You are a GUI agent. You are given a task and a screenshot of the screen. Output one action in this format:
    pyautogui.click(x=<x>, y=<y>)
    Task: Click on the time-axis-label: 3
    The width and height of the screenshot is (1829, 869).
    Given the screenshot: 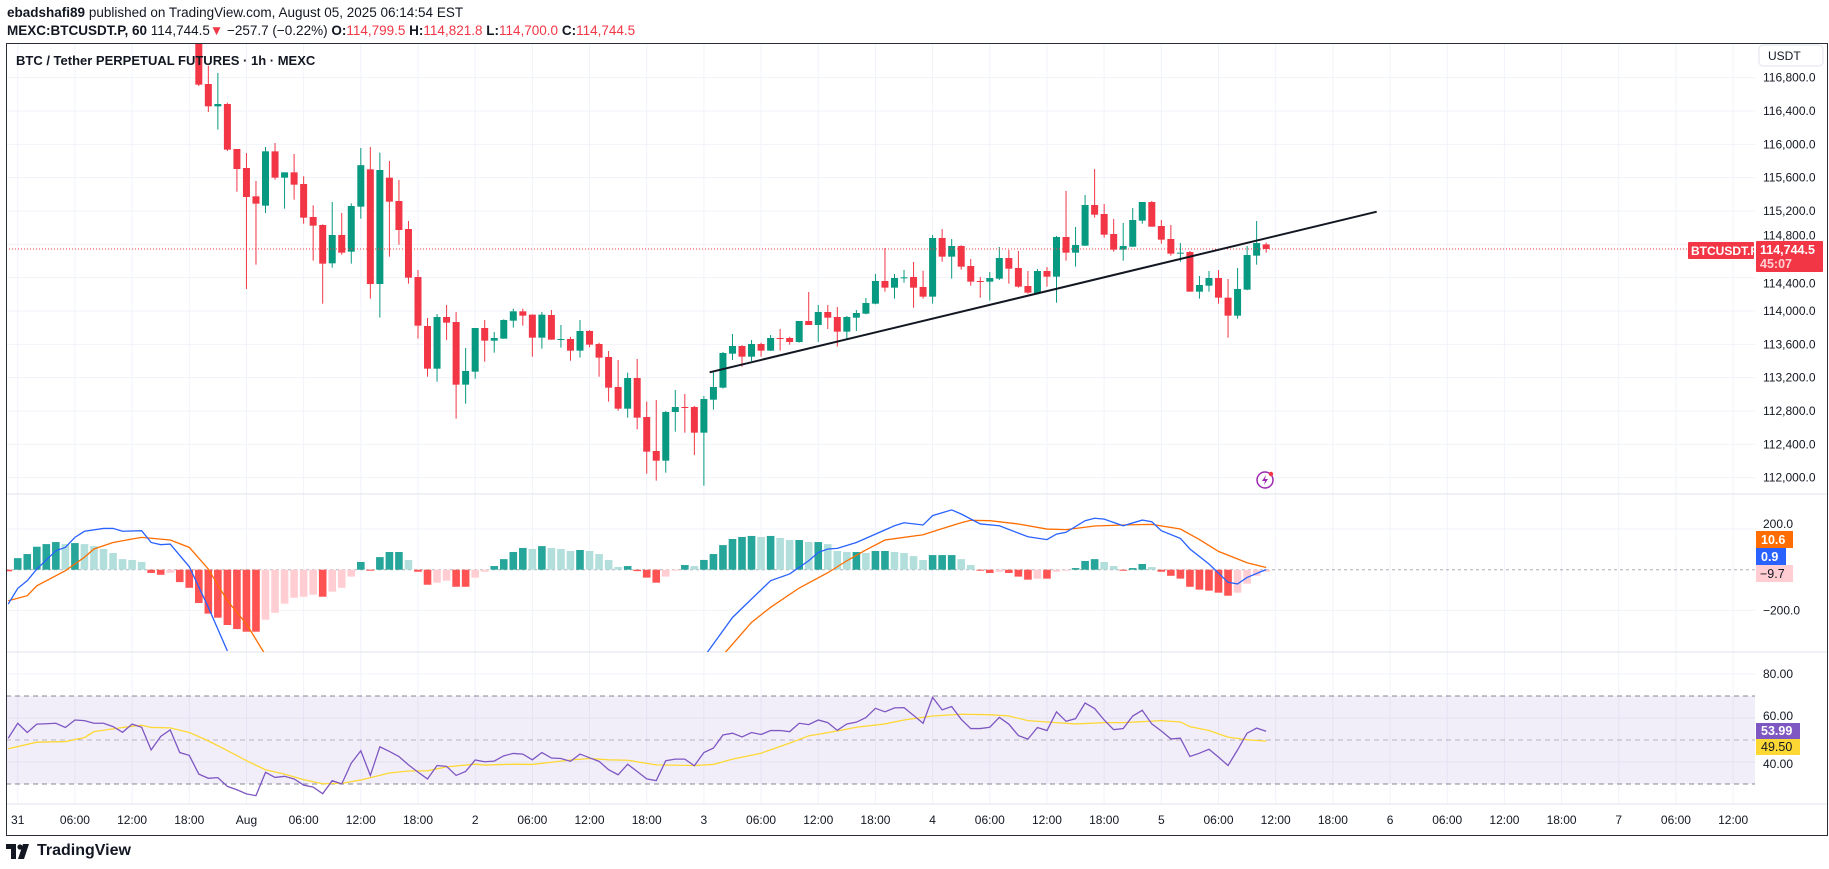 What is the action you would take?
    pyautogui.click(x=704, y=820)
    